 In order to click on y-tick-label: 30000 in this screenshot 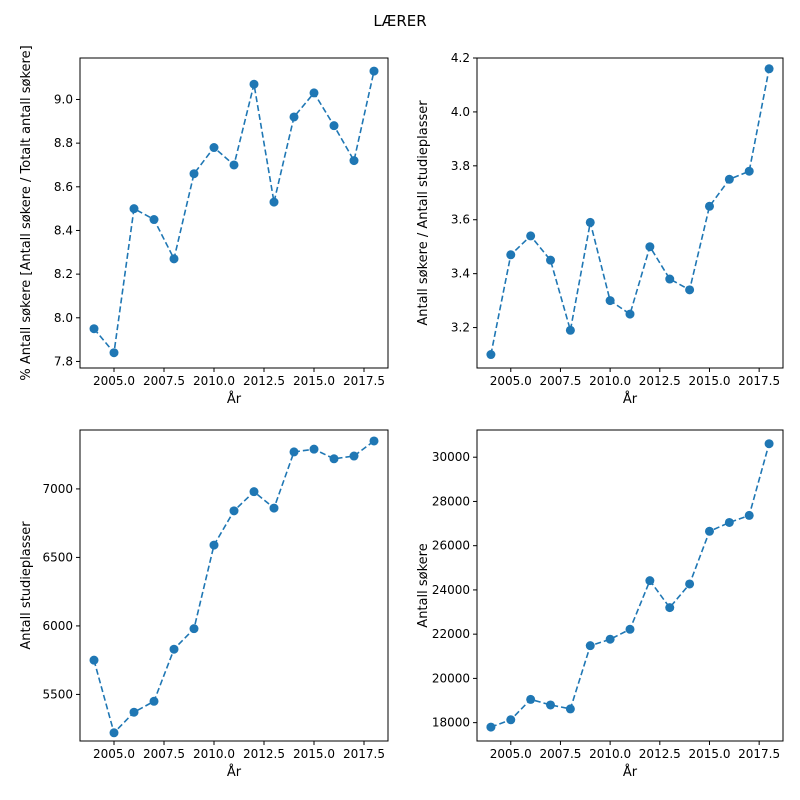, I will do `click(451, 457)`.